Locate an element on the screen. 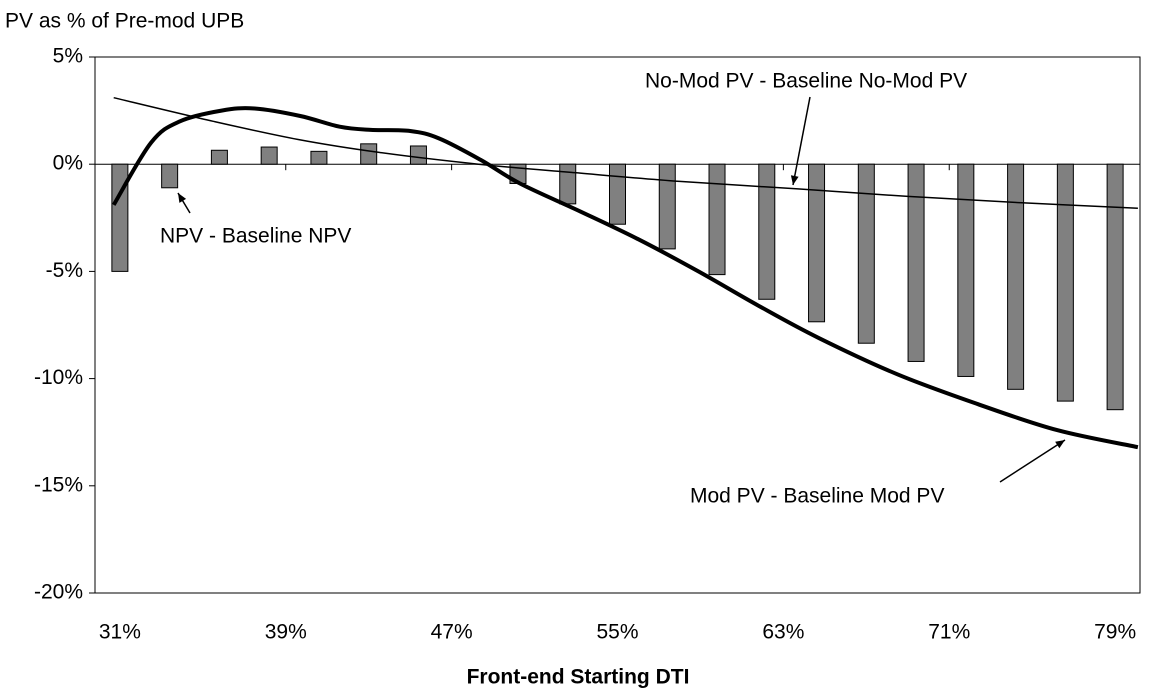  y-tick-label: -5% is located at coordinates (64, 270).